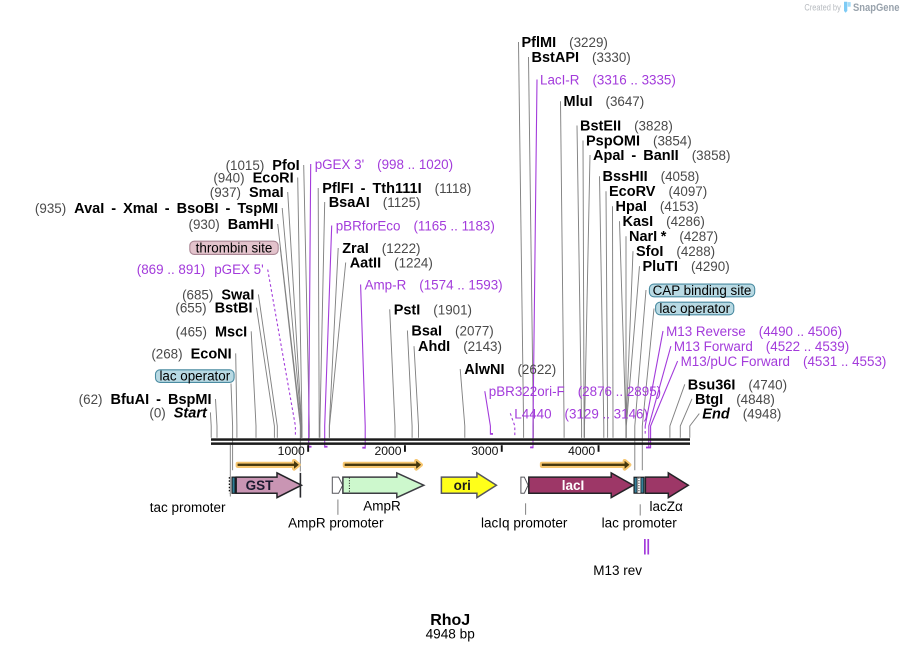 This screenshot has height=651, width=901. What do you see at coordinates (375, 203) in the screenshot?
I see `svg-text:BsaAI(1125): BsaAI (1125)` at bounding box center [375, 203].